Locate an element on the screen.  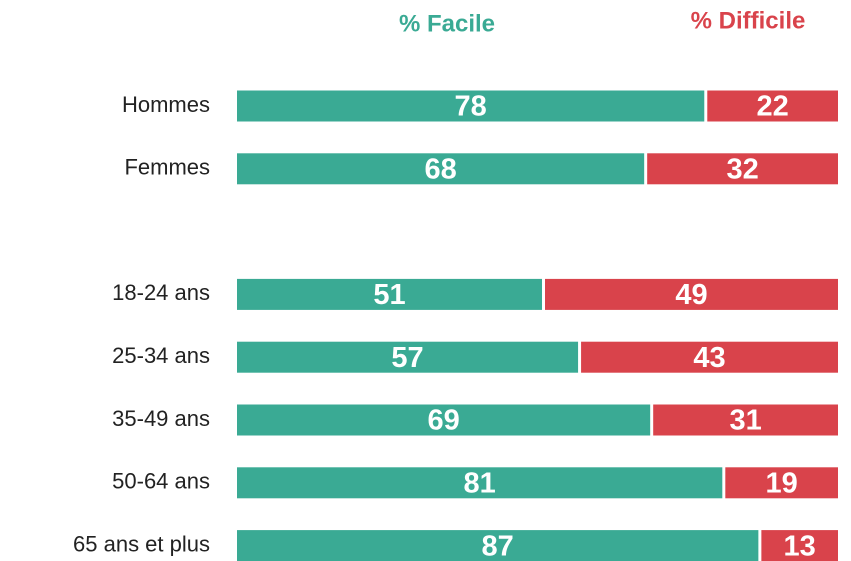
category-label: 50-64 ans is located at coordinates (161, 481).